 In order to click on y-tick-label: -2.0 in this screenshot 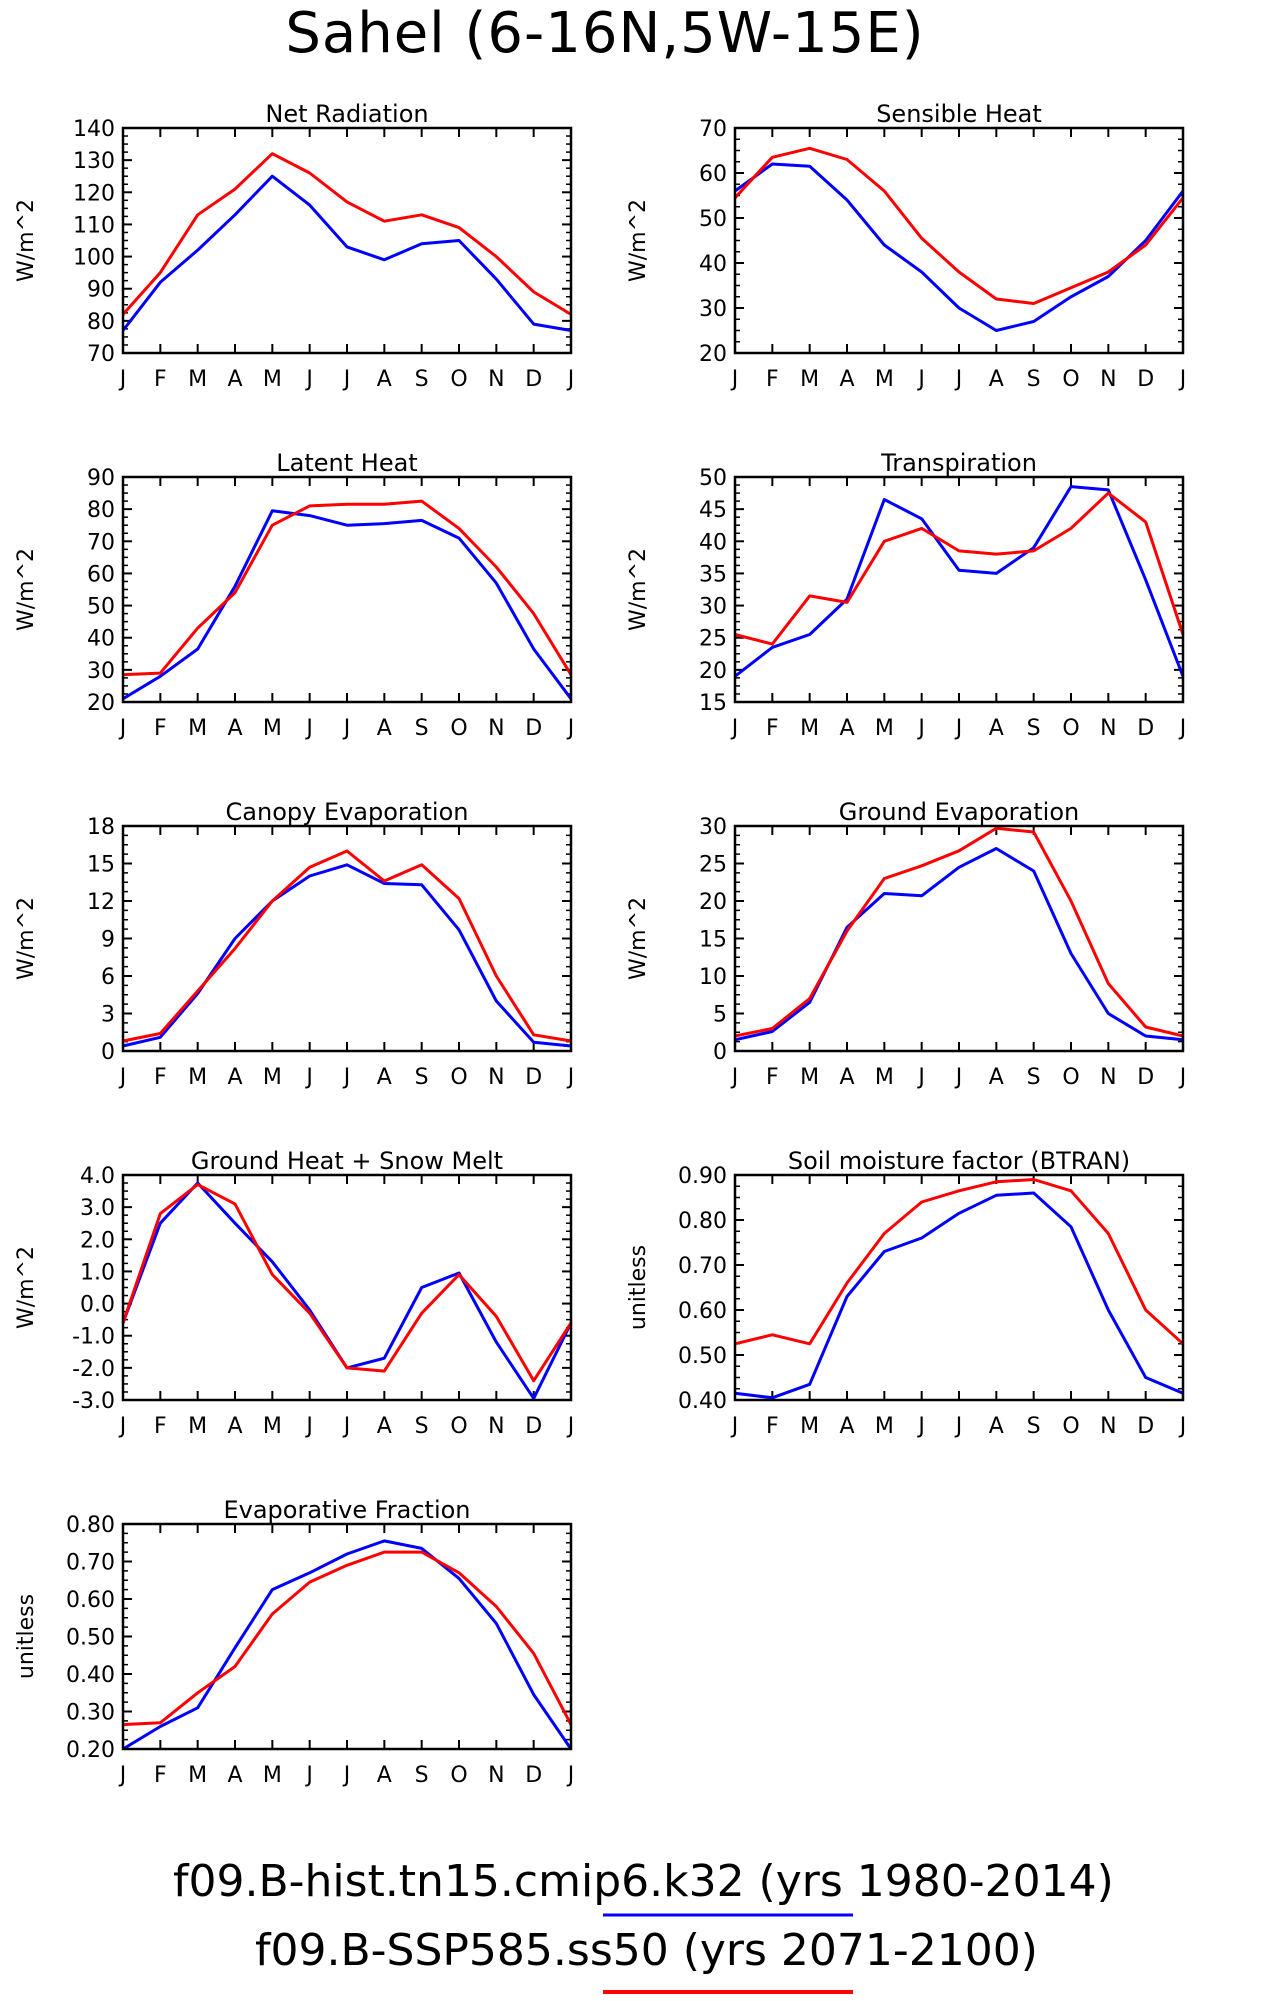, I will do `click(93, 1369)`.